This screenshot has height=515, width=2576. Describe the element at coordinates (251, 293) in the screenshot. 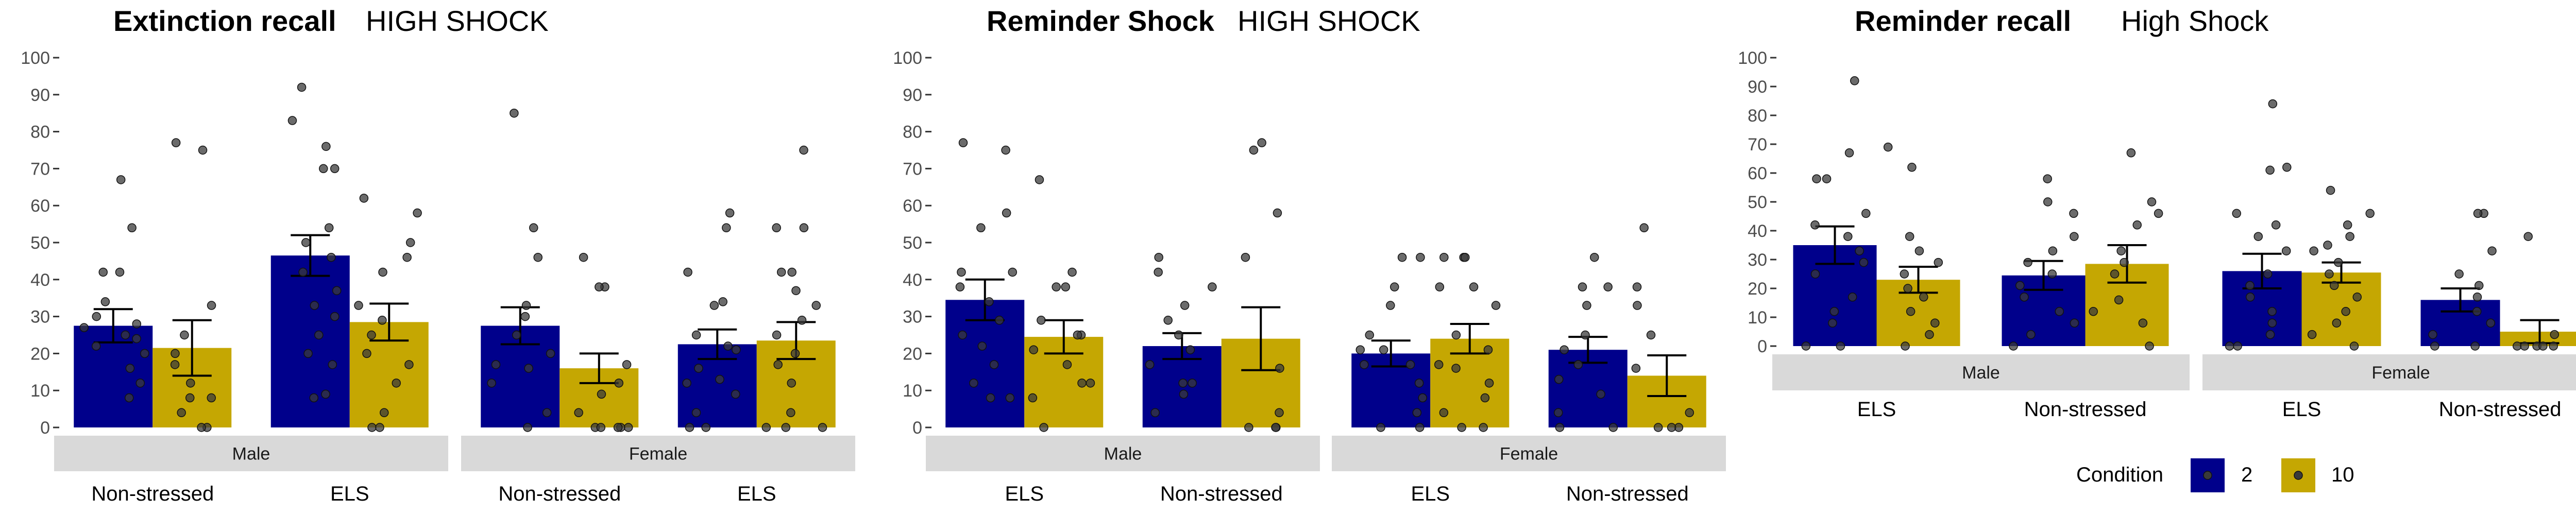

I see `panel-male: Male Non-stressed ELS` at that location.